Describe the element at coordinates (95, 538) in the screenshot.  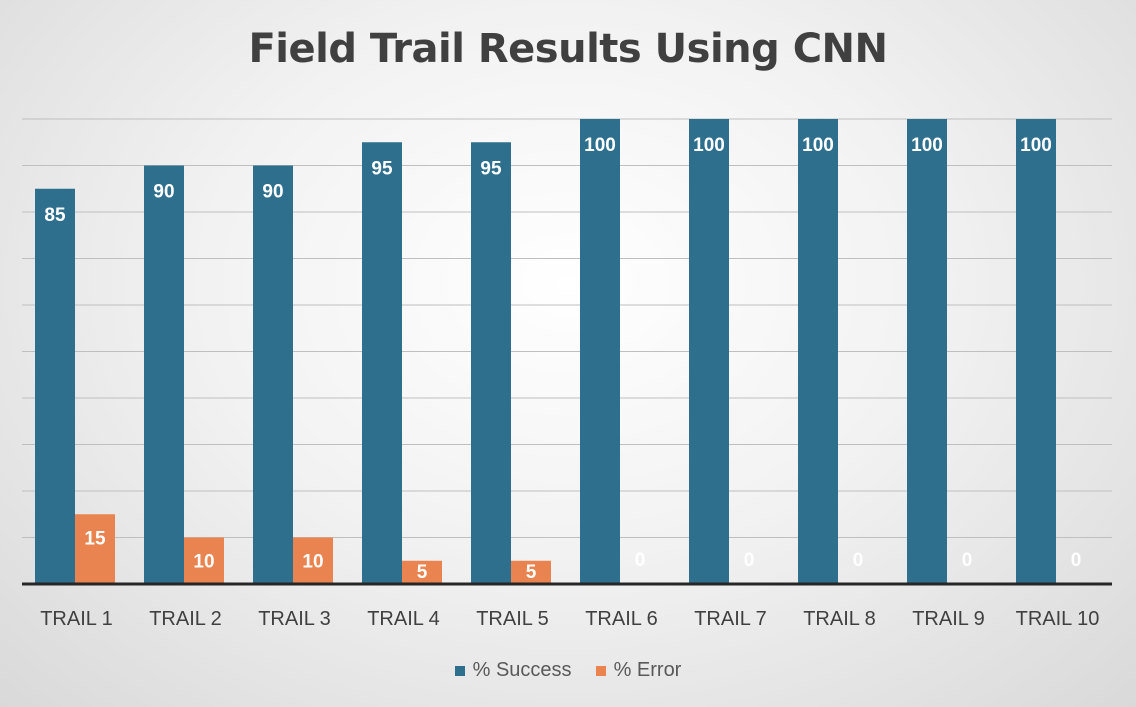
I see `data-label-error: 15` at that location.